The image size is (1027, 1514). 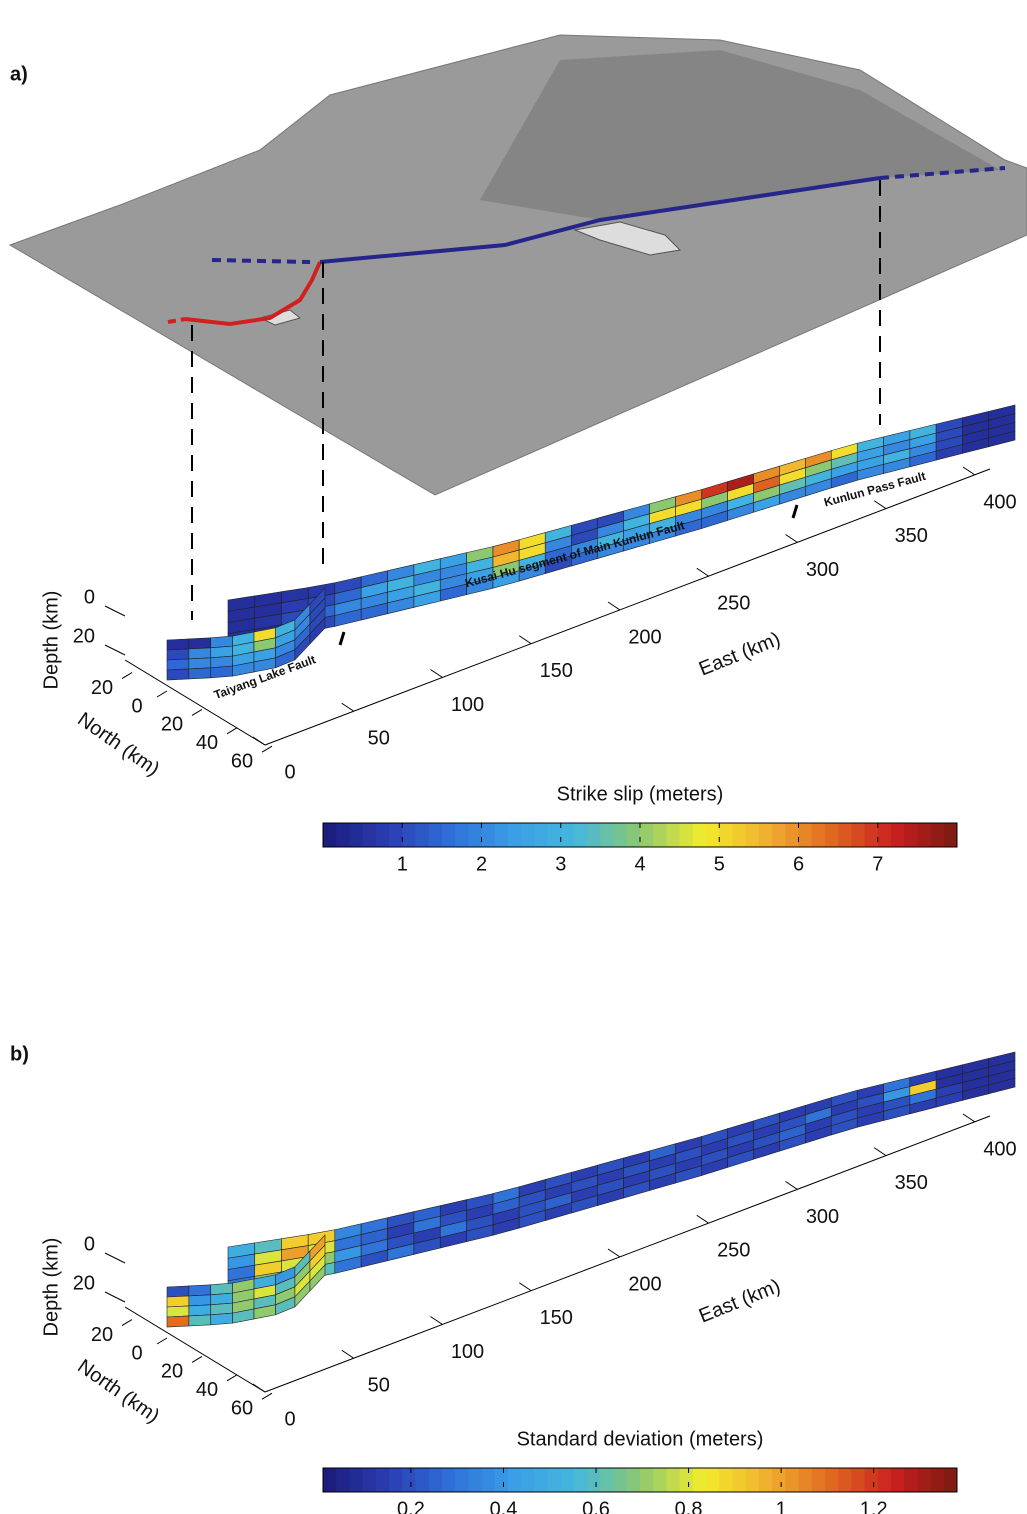 I want to click on colorbar-tick-label: 1, so click(x=402, y=864).